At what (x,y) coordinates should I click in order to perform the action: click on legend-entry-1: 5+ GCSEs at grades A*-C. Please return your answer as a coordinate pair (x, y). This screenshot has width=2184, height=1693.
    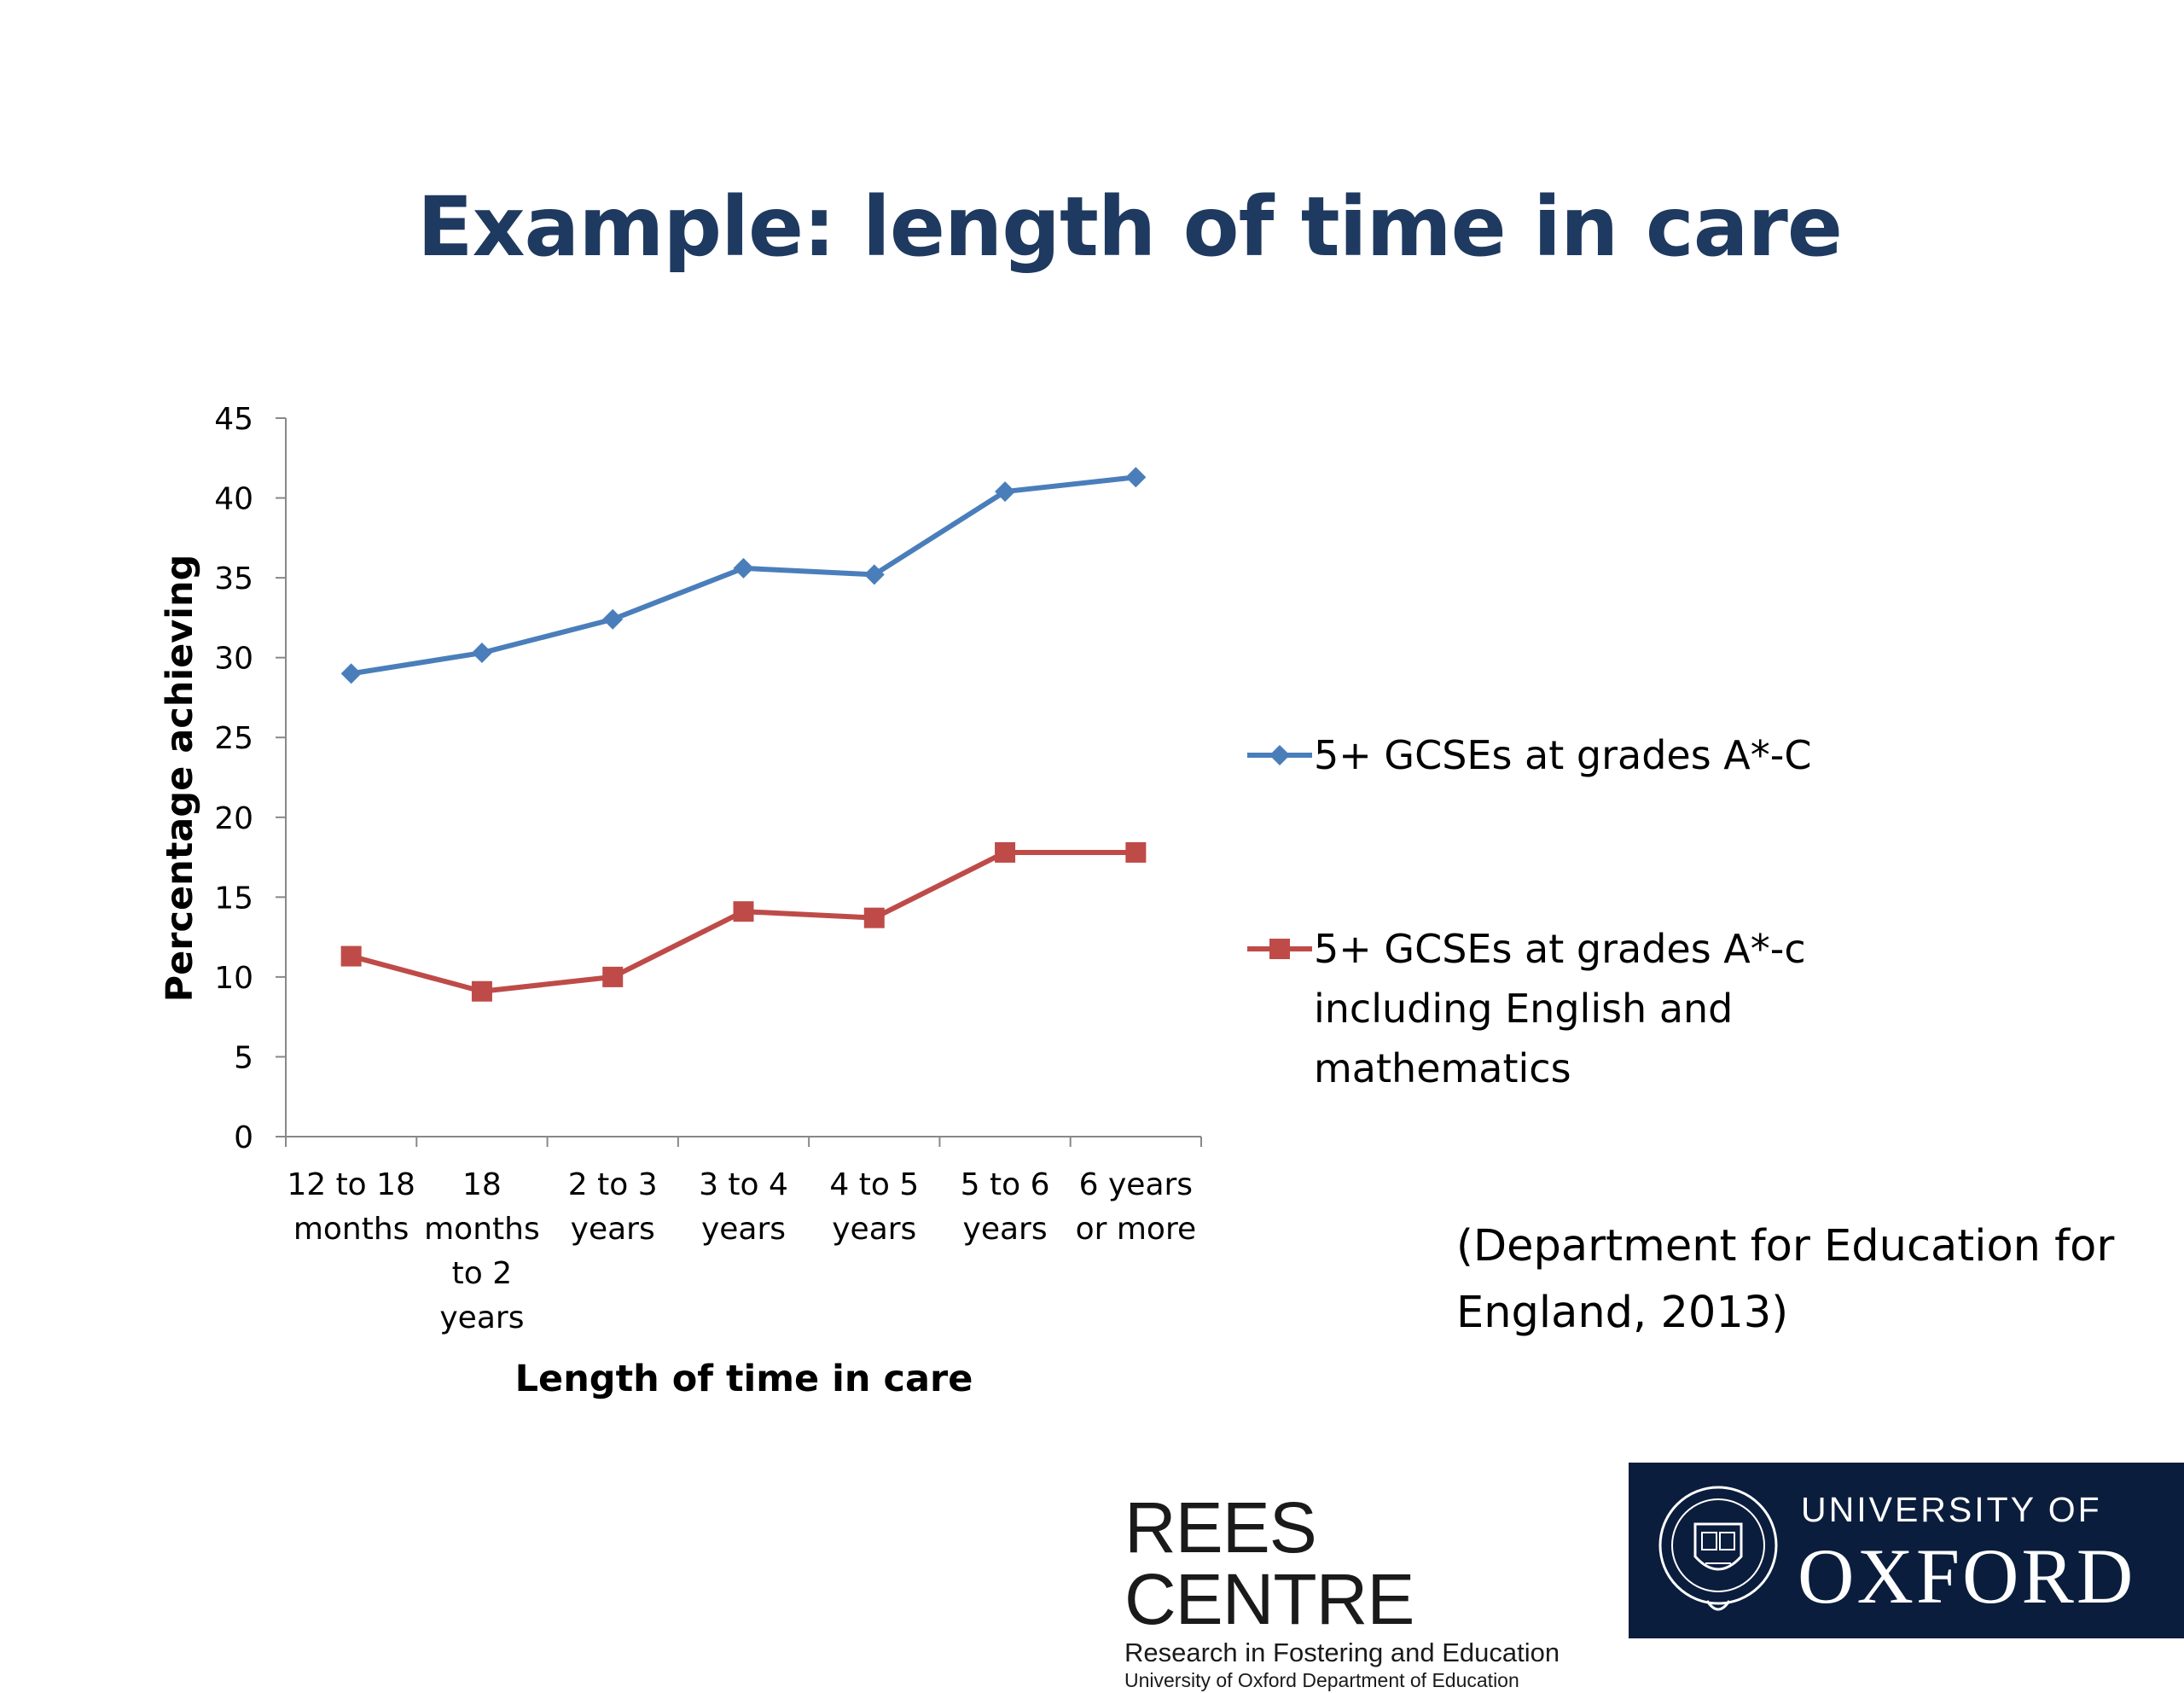
    Looking at the image, I should click on (1529, 755).